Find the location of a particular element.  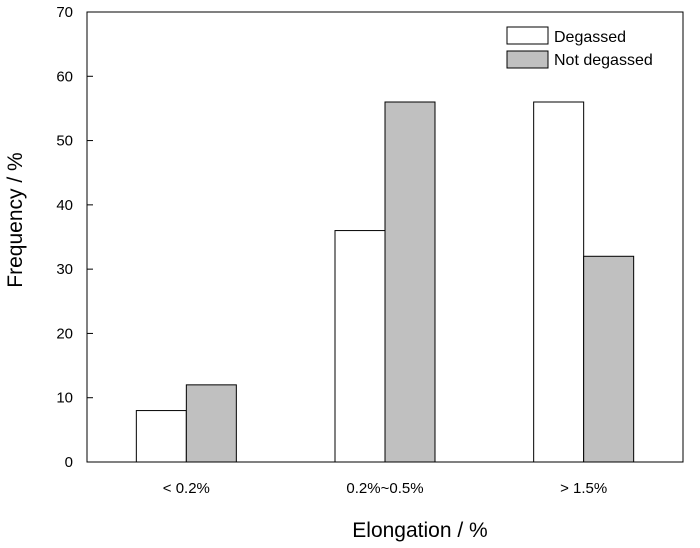

x-axis-ticks: < 0.2% 0.2%~0.5% > 1.5% is located at coordinates (385, 488).